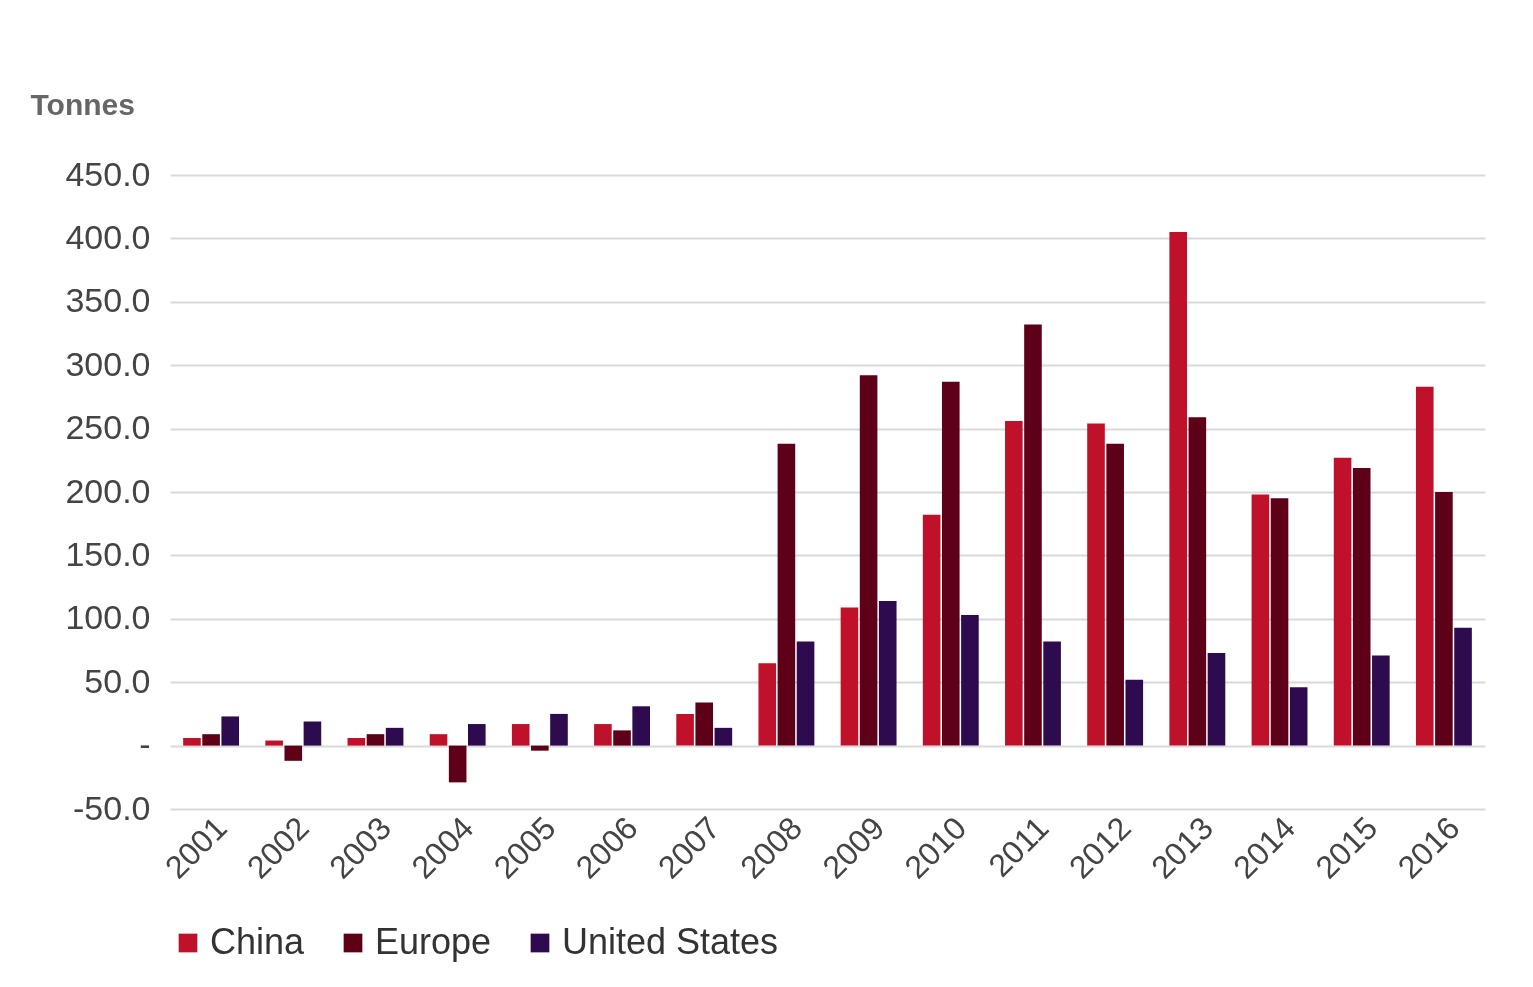 This screenshot has height=987, width=1533. Describe the element at coordinates (108, 236) in the screenshot. I see `y-tick-label: 400.0` at that location.